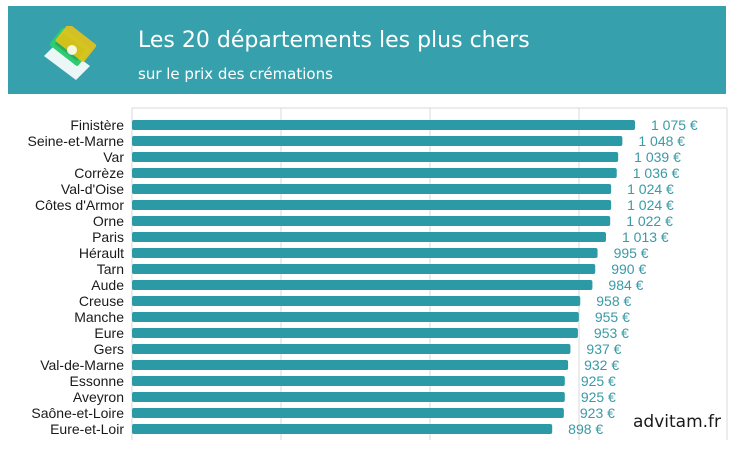 The width and height of the screenshot is (740, 450). I want to click on money-banknote-icon, so click(70, 53).